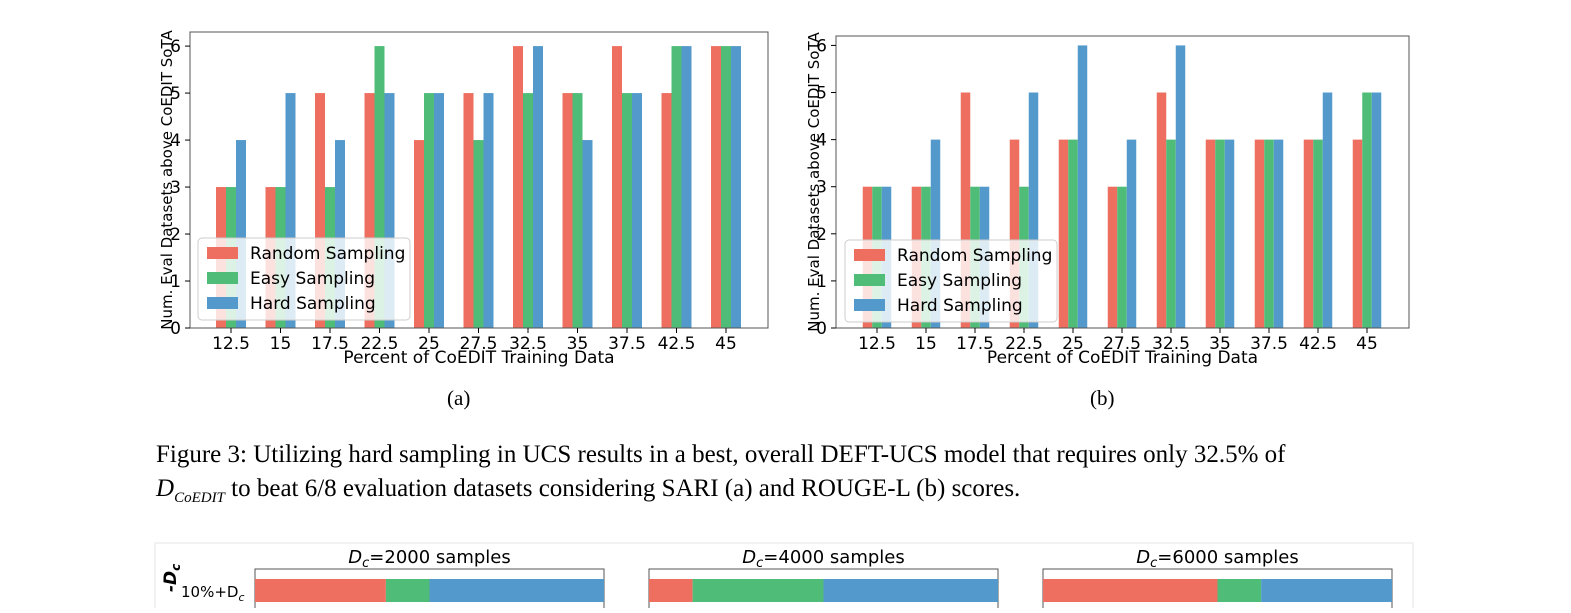 Image resolution: width=1571 pixels, height=613 pixels. Describe the element at coordinates (1269, 344) in the screenshot. I see `x-tick-label-b-37.5: 37.5` at that location.